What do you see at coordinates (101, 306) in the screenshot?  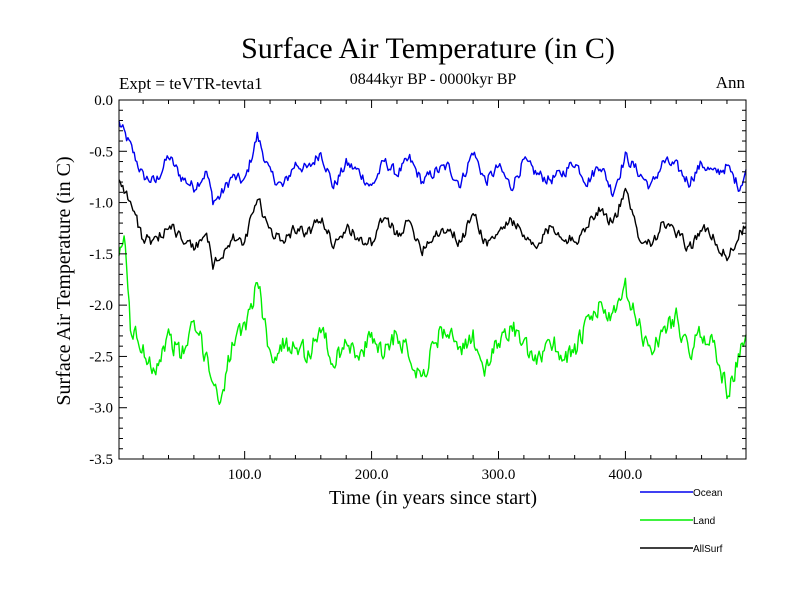 I see `y-tick-label: -2.0` at bounding box center [101, 306].